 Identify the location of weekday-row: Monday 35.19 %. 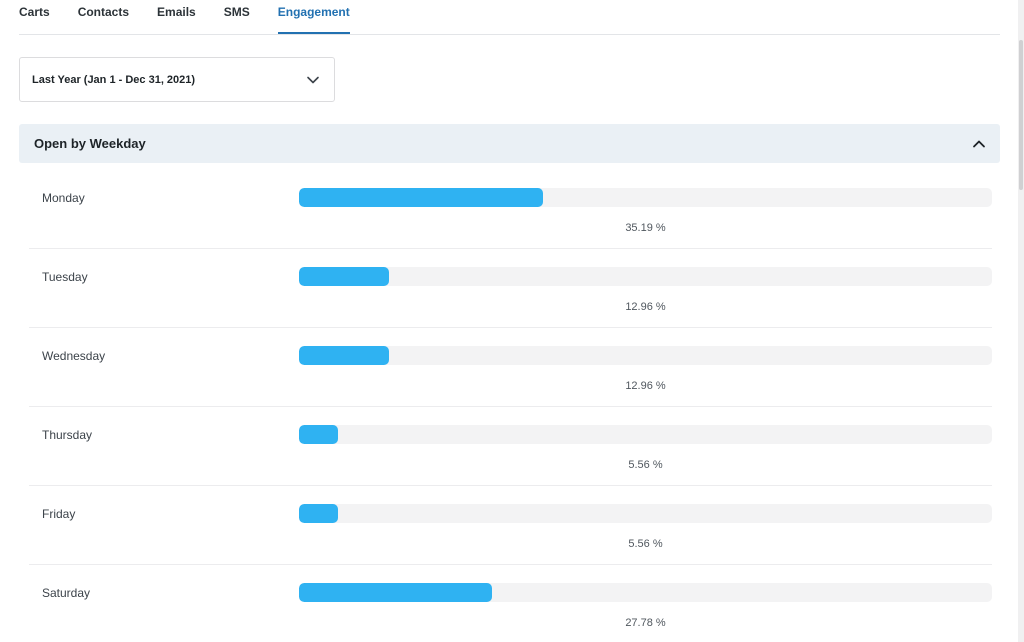
(510, 209).